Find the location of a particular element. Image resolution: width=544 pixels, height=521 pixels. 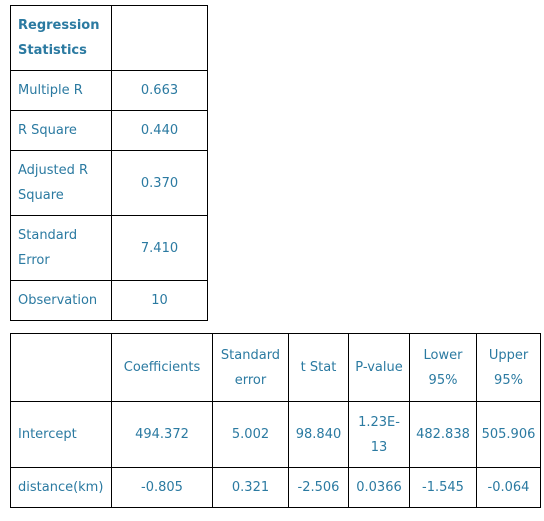

coef-header-cell: t Stat is located at coordinates (318, 367).